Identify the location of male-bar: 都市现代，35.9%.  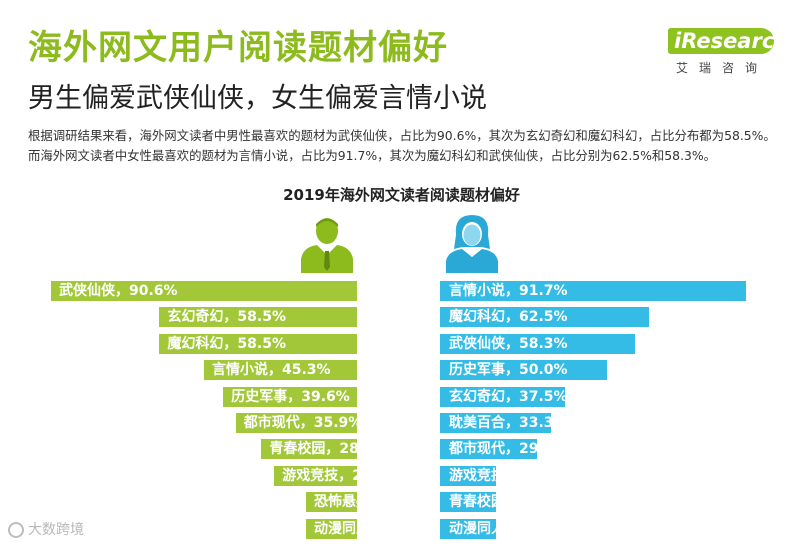
(298, 423).